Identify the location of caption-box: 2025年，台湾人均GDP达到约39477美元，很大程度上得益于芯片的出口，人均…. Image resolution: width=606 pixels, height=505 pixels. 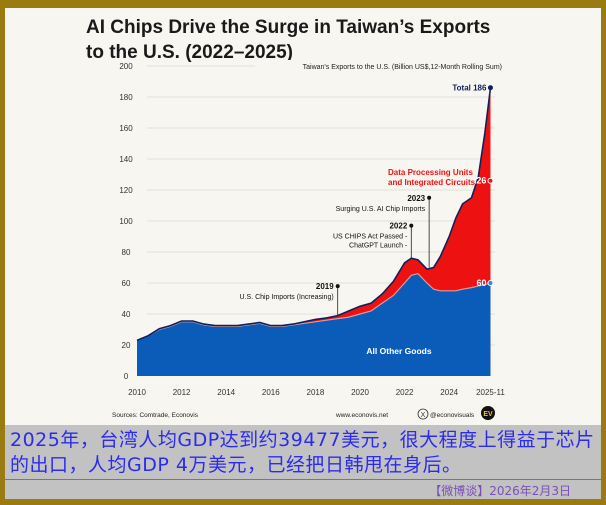
(303, 452).